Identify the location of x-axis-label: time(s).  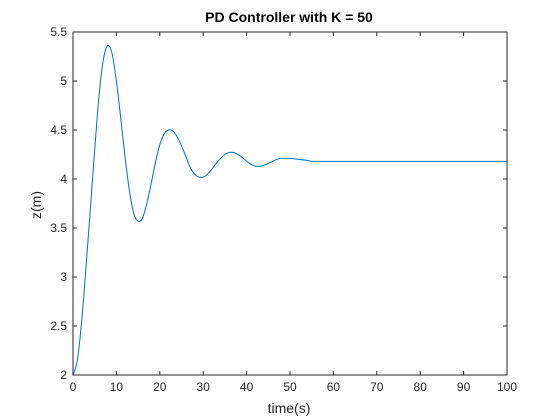
(289, 408).